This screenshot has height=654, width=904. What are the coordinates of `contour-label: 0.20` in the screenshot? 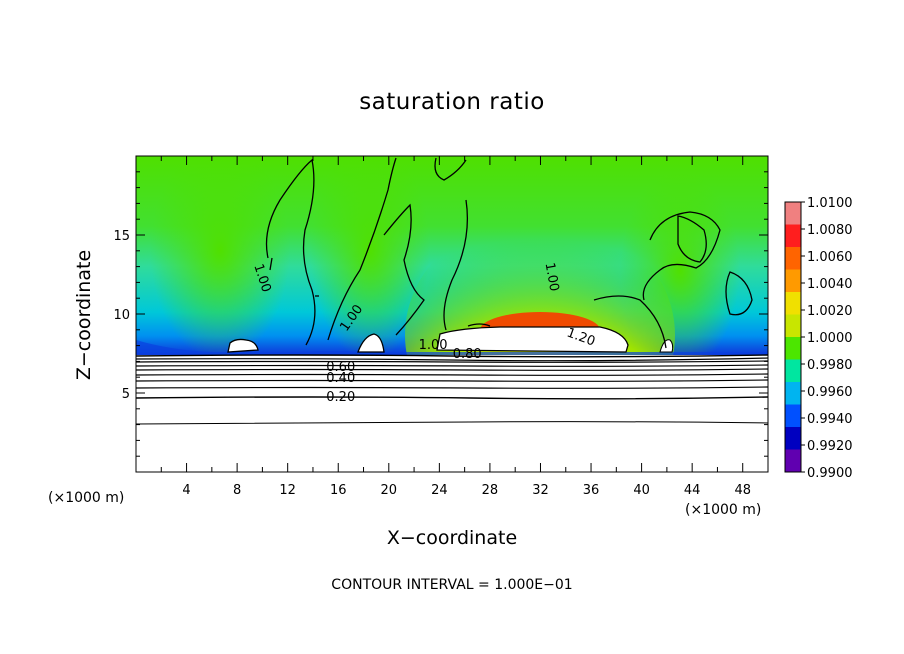 It's located at (340, 397).